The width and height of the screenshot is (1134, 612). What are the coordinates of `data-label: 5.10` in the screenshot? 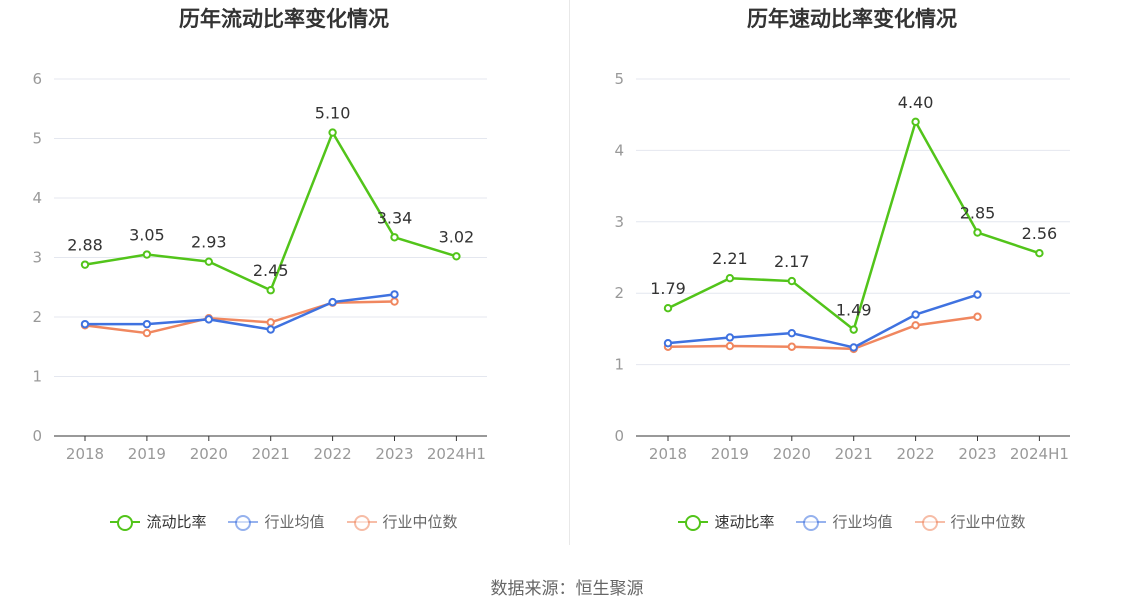 It's located at (333, 113).